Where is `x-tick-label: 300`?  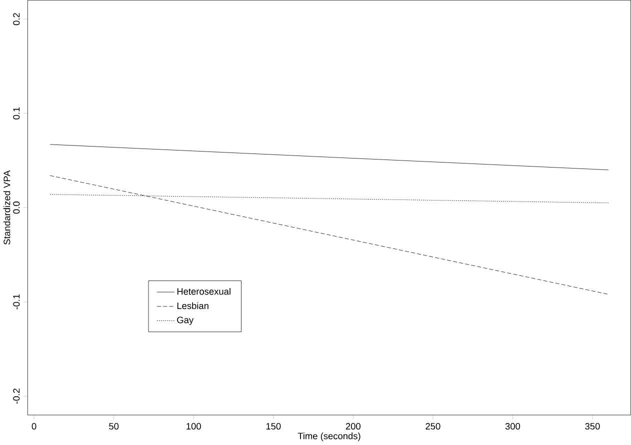 x-tick-label: 300 is located at coordinates (512, 426).